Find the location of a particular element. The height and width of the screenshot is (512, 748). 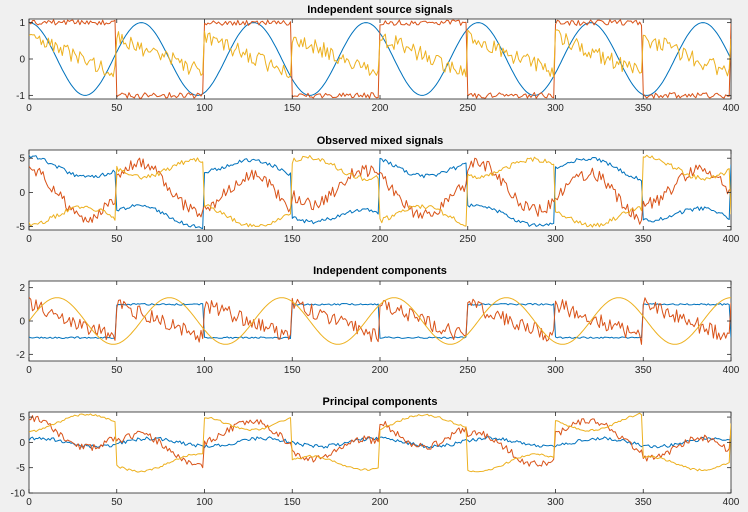

chart-title: Principal components is located at coordinates (380, 402).